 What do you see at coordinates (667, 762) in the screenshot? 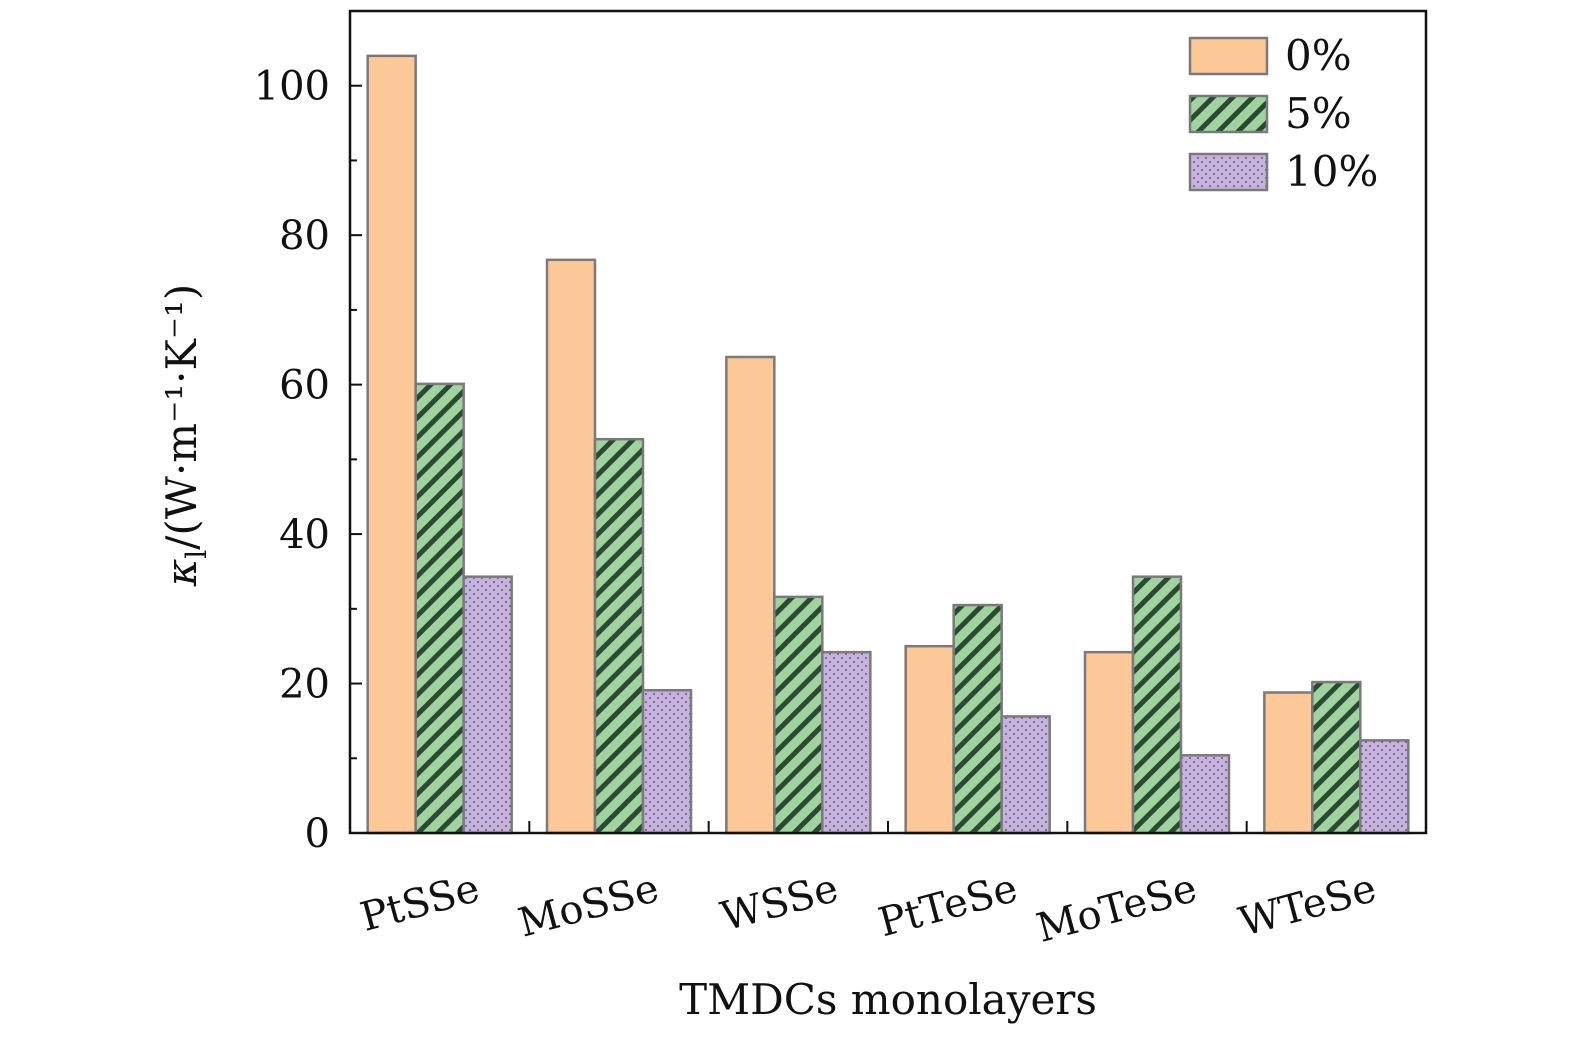
I see `bar-MoSSe-10pct` at bounding box center [667, 762].